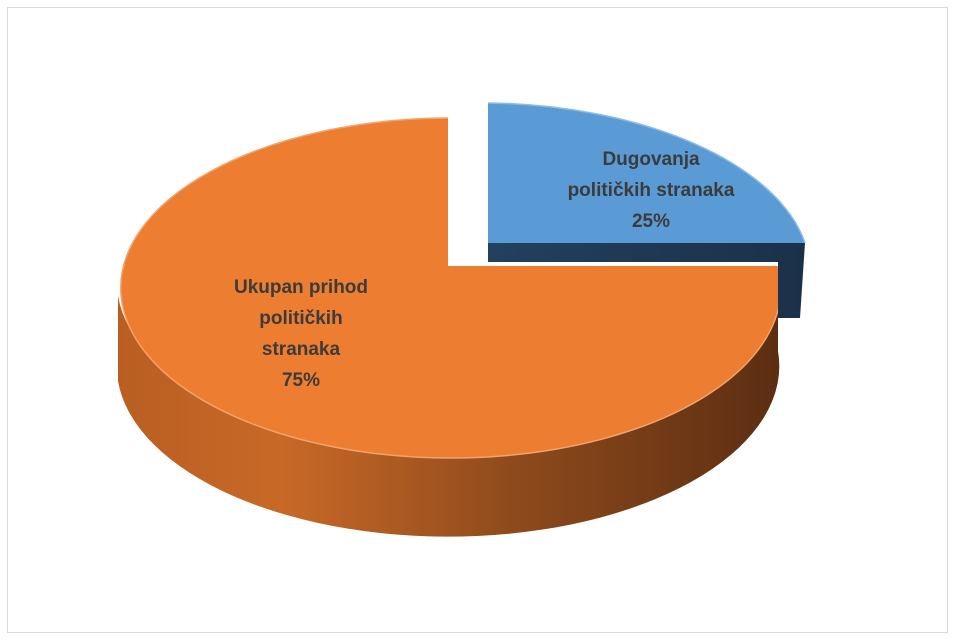 The image size is (957, 641). I want to click on slice-label-dugovanja-line-2: političkih stranaka, so click(651, 190).